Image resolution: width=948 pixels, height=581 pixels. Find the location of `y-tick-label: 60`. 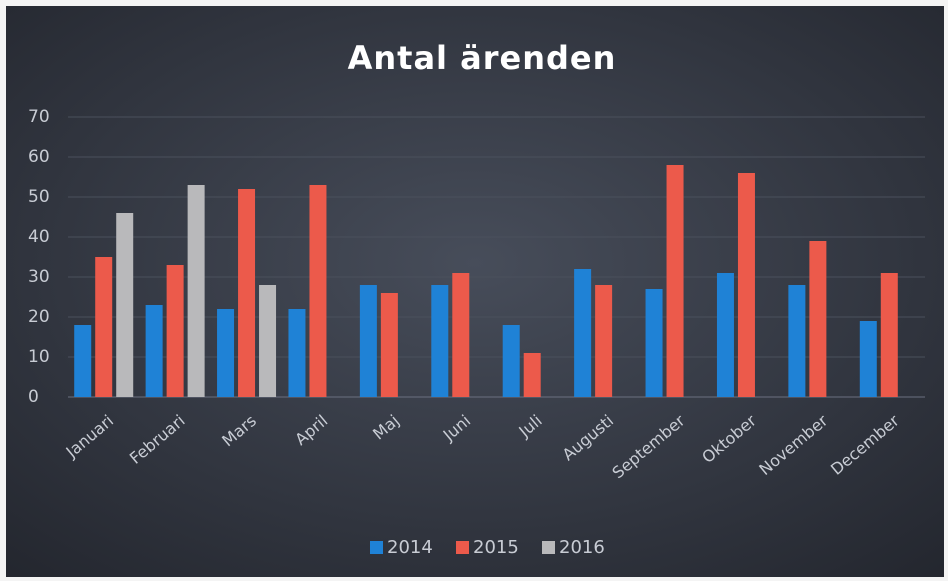

y-tick-label: 60 is located at coordinates (39, 157).